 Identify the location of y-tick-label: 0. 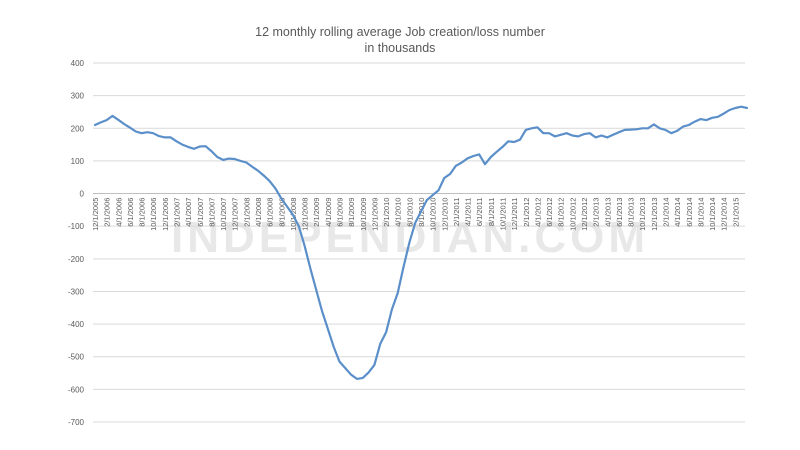
(82, 194).